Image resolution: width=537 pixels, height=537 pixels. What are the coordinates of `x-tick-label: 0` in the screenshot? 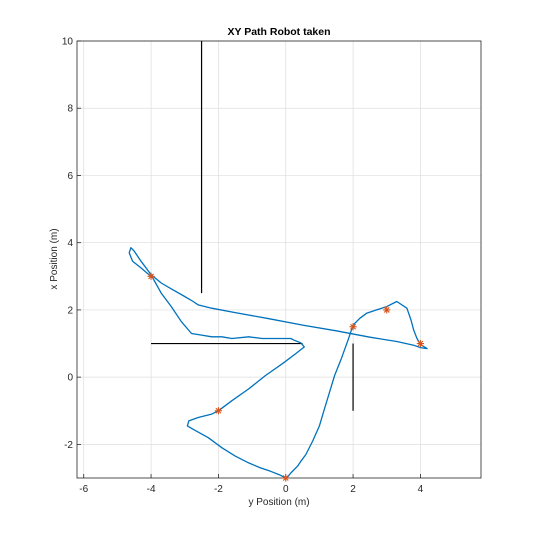 It's located at (286, 489).